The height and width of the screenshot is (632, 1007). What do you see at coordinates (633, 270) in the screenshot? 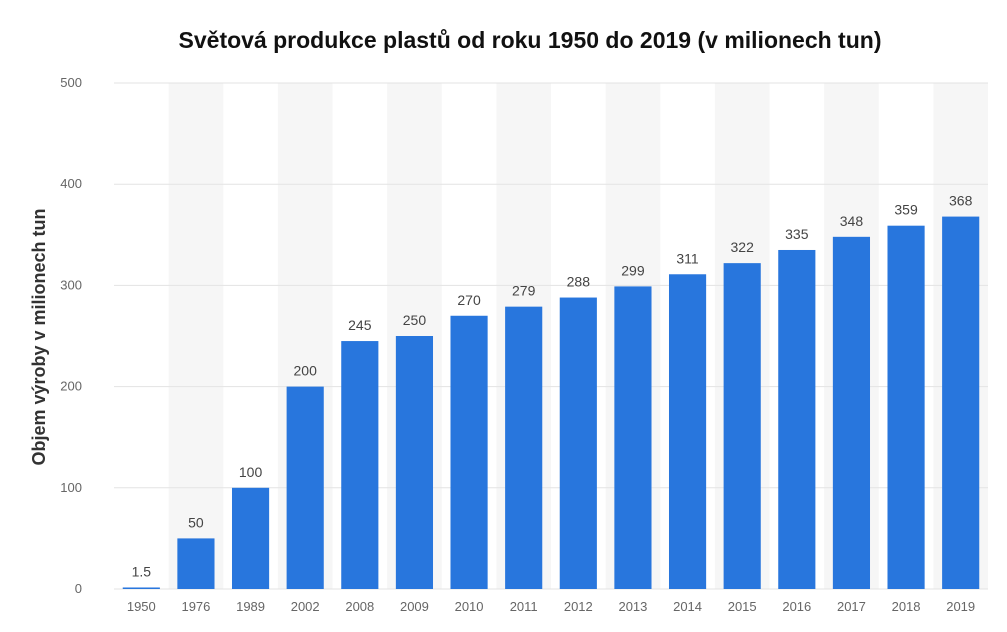
I see `data-label: 299` at bounding box center [633, 270].